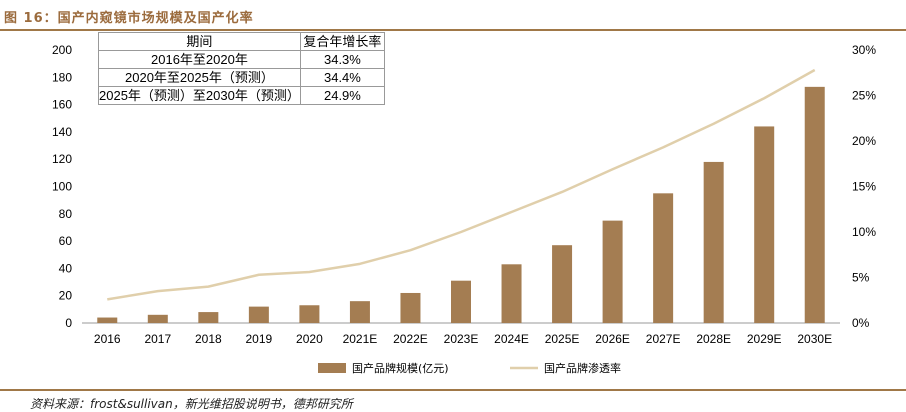 The height and width of the screenshot is (412, 906). Describe the element at coordinates (199, 95) in the screenshot. I see `cagr-period: 2025年（预测）至2030年（预测）` at that location.